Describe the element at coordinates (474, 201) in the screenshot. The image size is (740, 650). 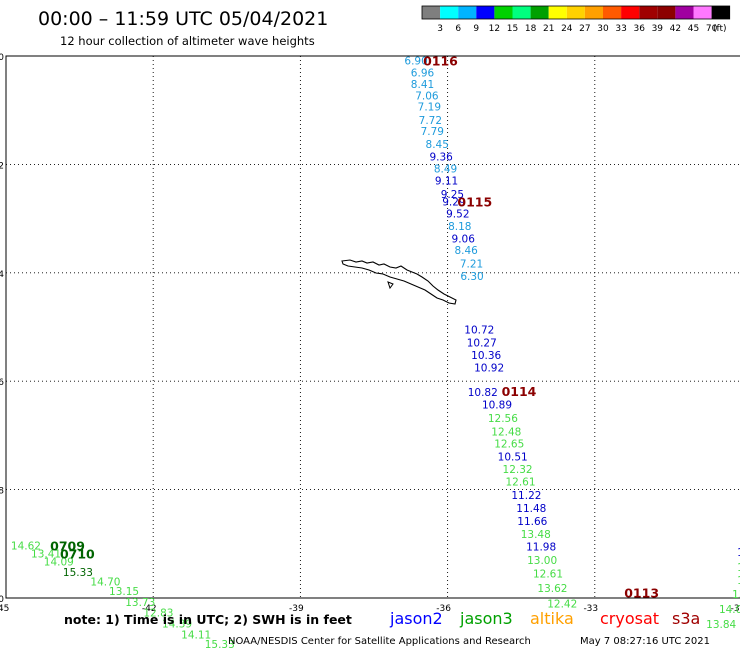
I see `pass-time-label: 0115` at that location.